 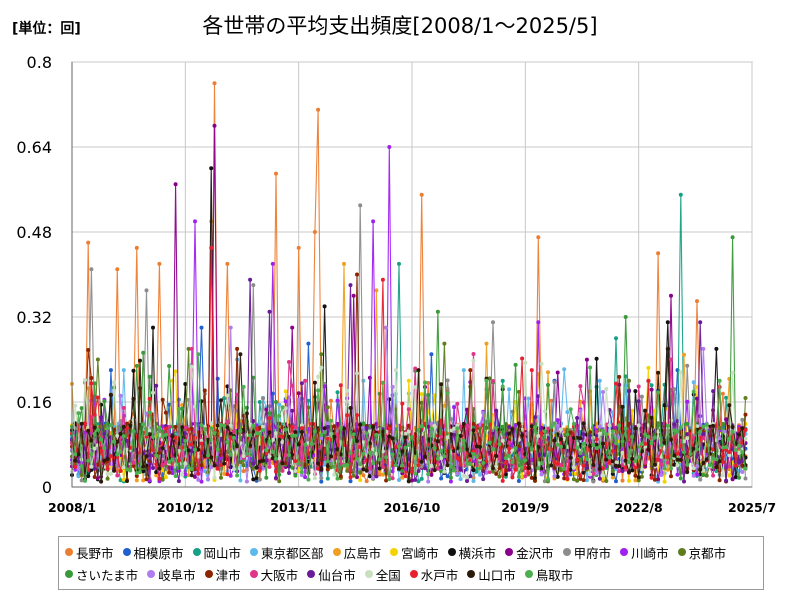 I want to click on legend-label: 岡山市, so click(x=222, y=553).